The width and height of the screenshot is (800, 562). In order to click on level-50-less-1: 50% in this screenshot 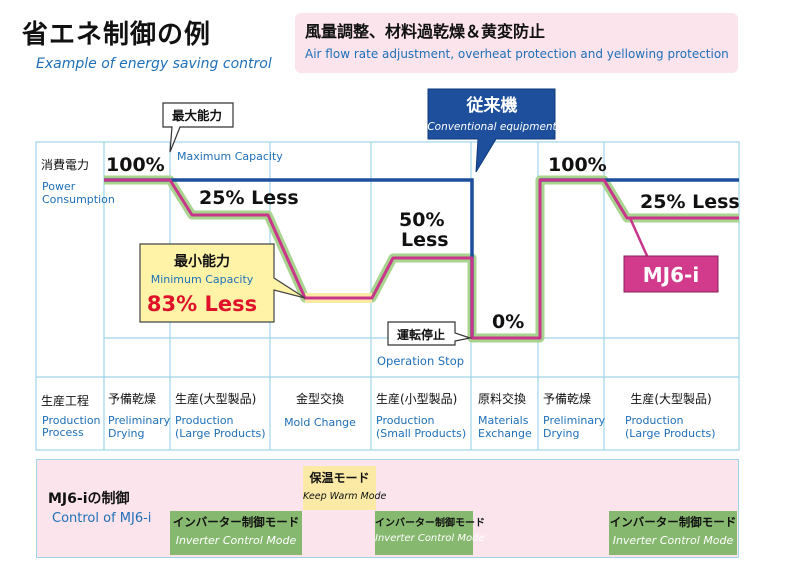, I will do `click(421, 220)`.